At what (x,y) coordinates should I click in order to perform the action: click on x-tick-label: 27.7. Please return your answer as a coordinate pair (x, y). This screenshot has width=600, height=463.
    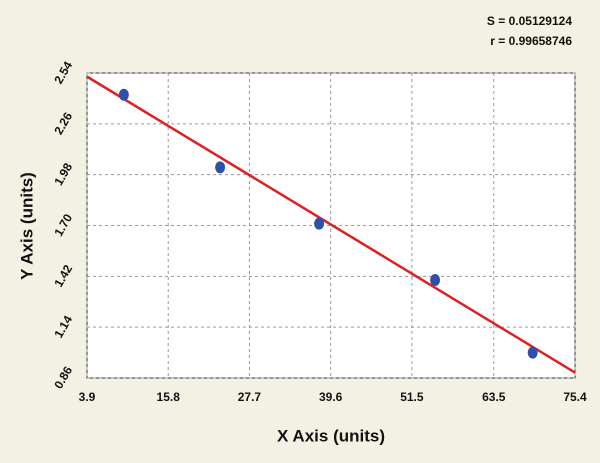
    Looking at the image, I should click on (250, 397).